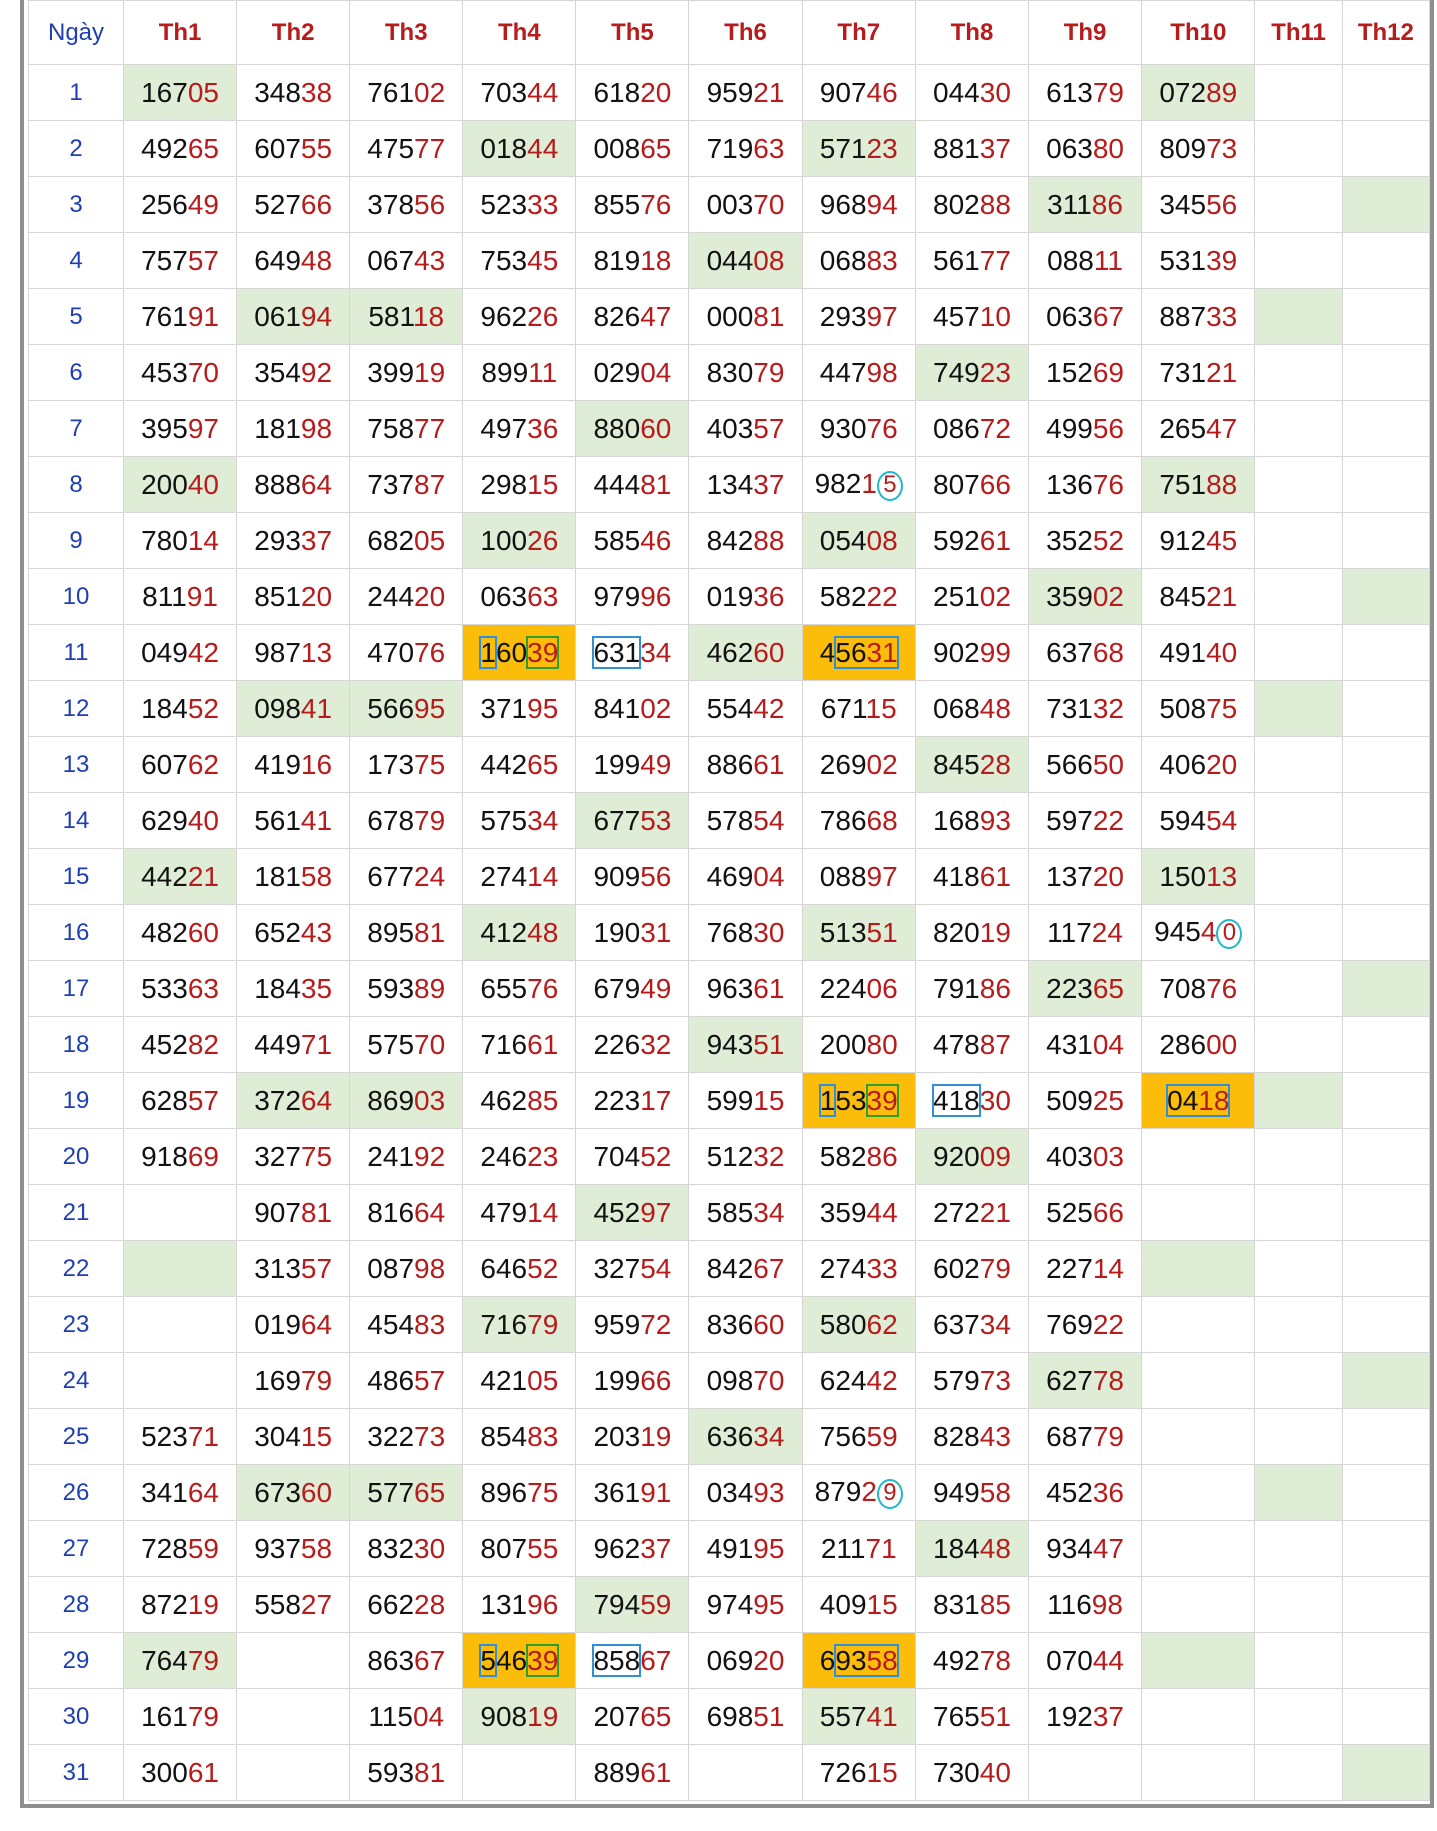  Describe the element at coordinates (293, 1324) in the screenshot. I see `result-cell: 01964` at that location.